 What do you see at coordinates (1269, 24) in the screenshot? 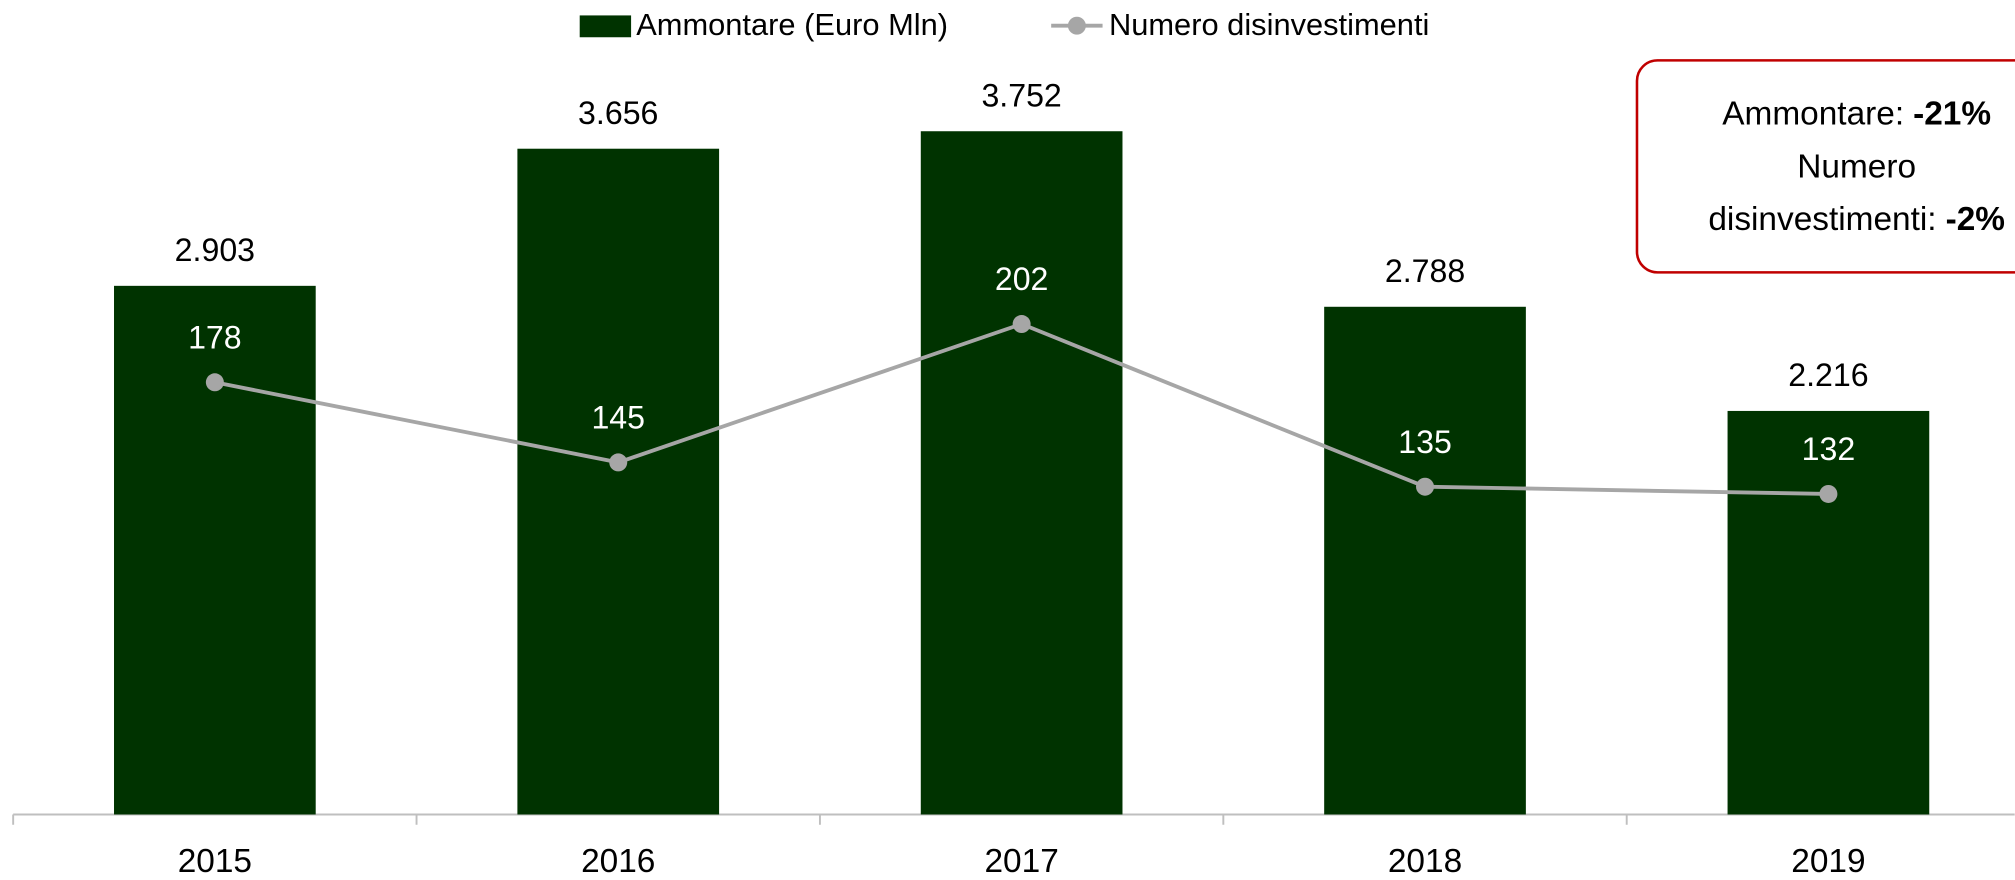
I see `legend-label: Numero disinvestimenti` at bounding box center [1269, 24].